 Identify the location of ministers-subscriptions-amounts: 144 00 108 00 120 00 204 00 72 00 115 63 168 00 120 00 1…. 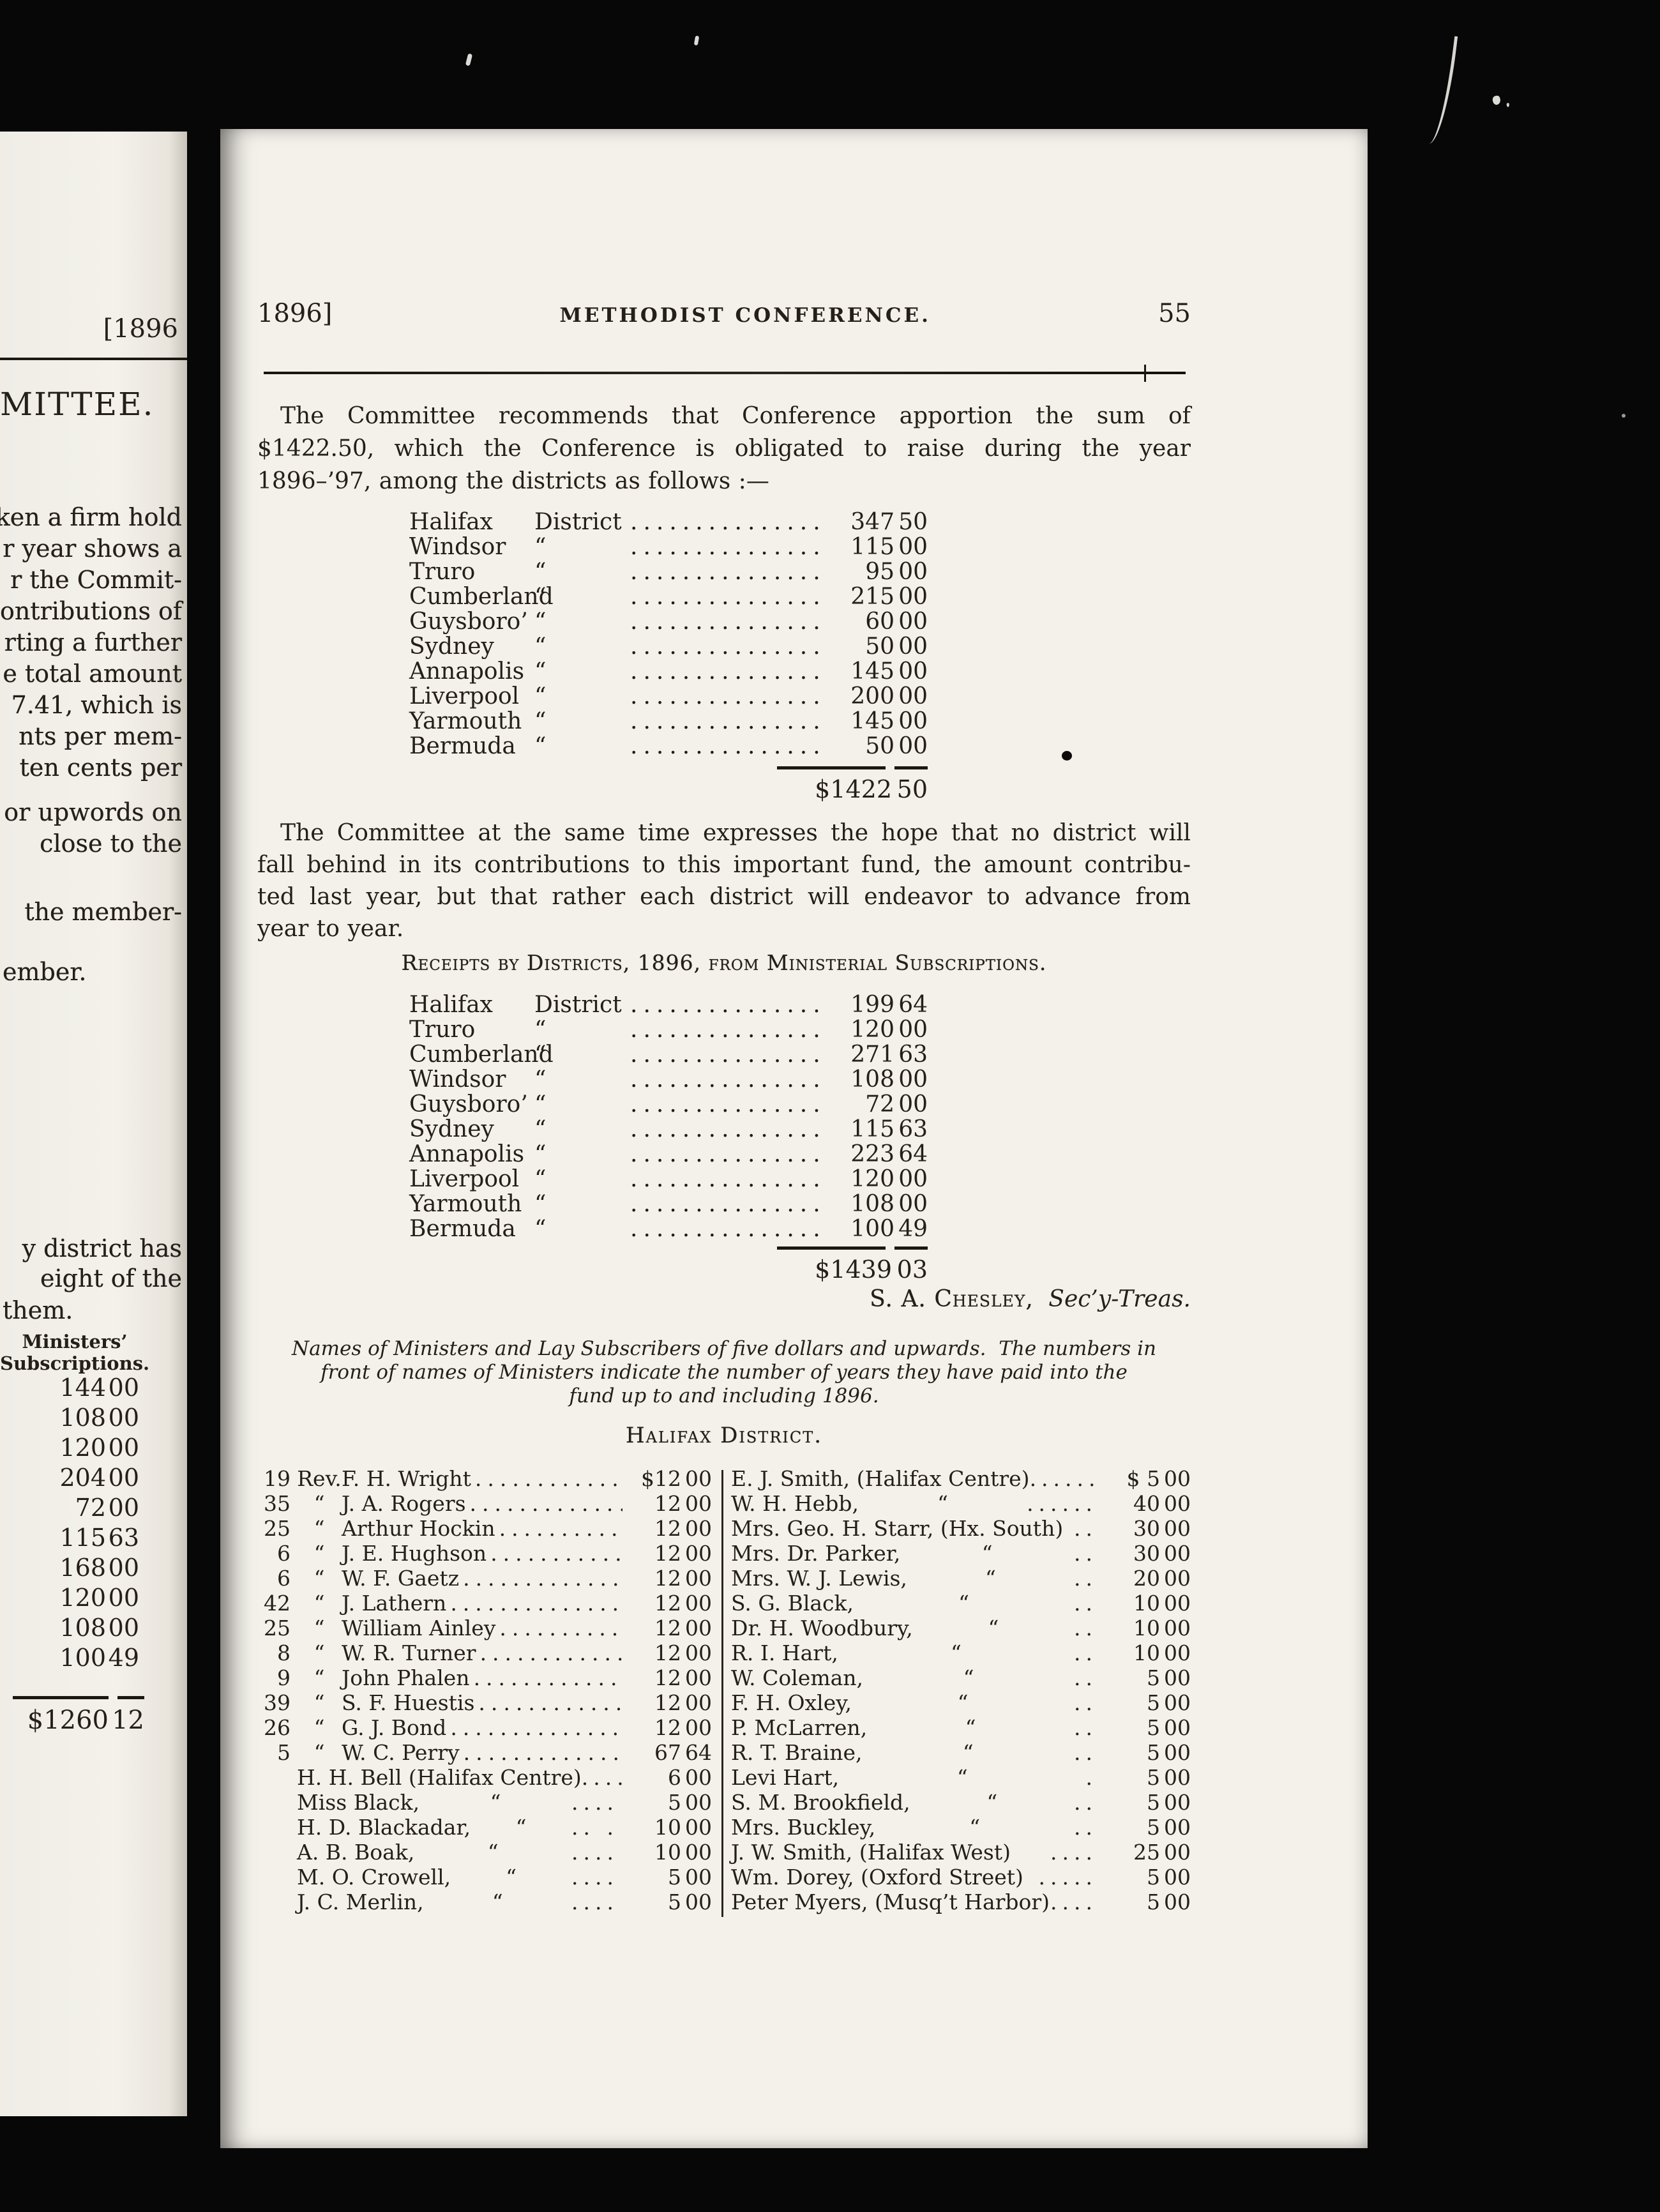
(69, 1523).